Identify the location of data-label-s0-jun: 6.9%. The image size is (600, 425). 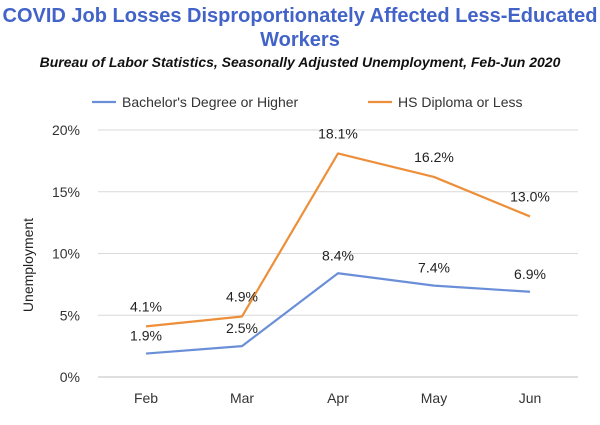
(530, 274).